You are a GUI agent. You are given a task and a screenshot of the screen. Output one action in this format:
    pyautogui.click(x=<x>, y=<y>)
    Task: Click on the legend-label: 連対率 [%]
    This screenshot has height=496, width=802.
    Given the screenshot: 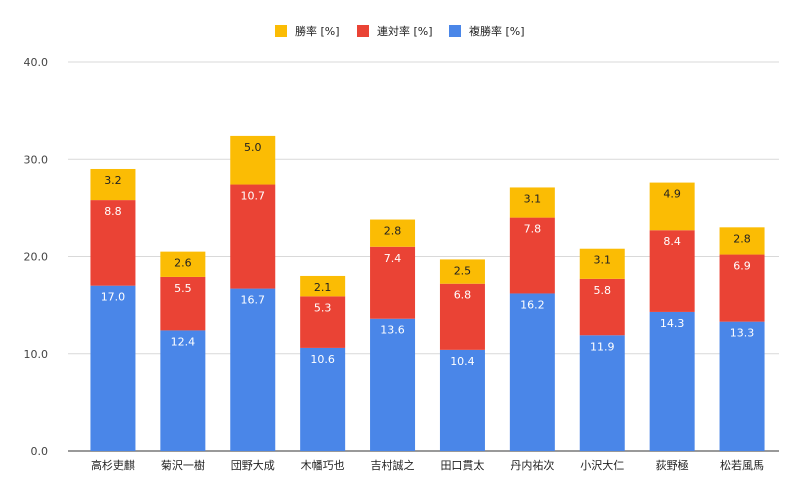 What is the action you would take?
    pyautogui.click(x=405, y=31)
    